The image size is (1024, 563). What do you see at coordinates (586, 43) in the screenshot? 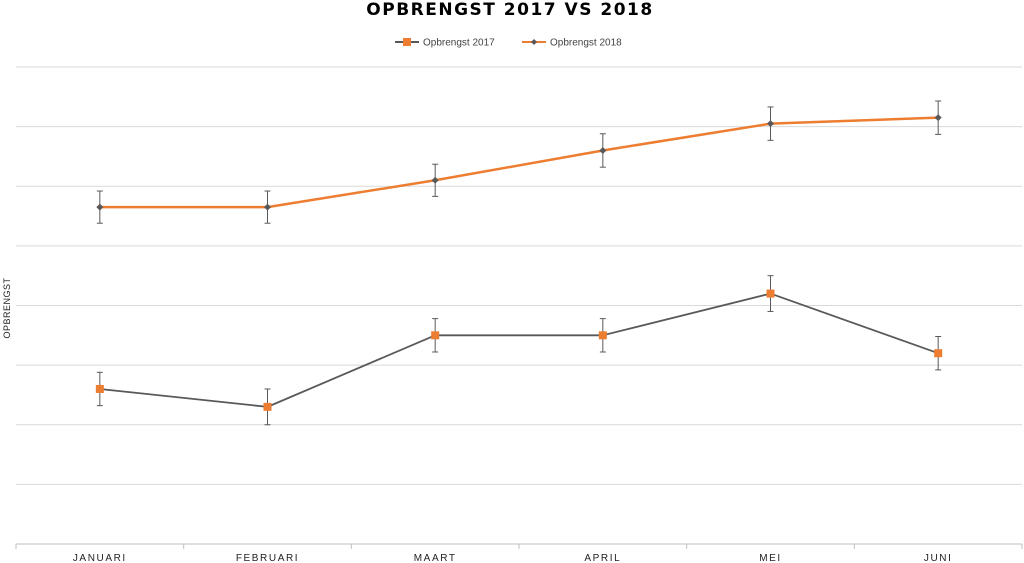
I see `legend-label: Opbrengst 2018` at bounding box center [586, 43].